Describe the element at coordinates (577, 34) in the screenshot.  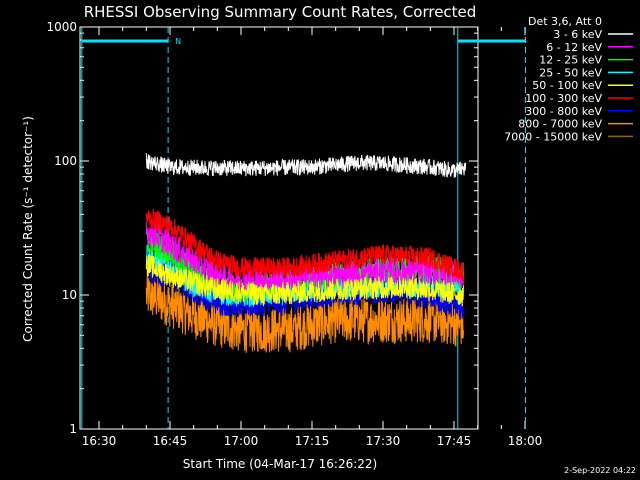
I see `legend-label: 3 - 6 keV` at that location.